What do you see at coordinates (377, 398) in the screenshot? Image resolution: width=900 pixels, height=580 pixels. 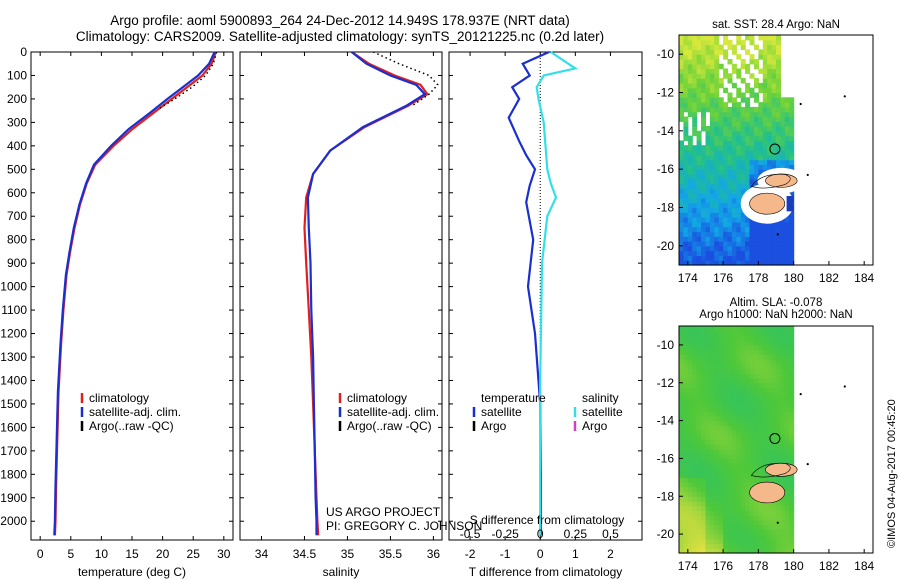 I see `salinity-legend-label-0: climatology` at bounding box center [377, 398].